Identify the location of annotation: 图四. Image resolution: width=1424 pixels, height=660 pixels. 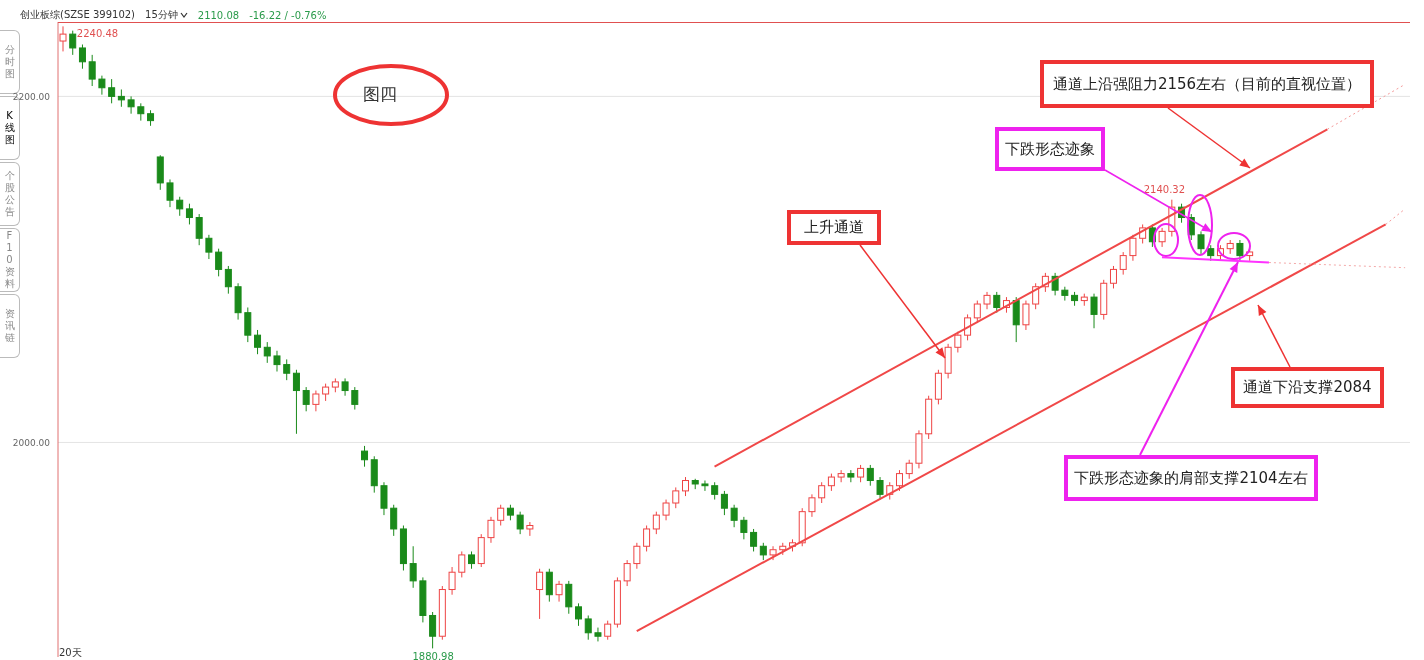
(380, 94).